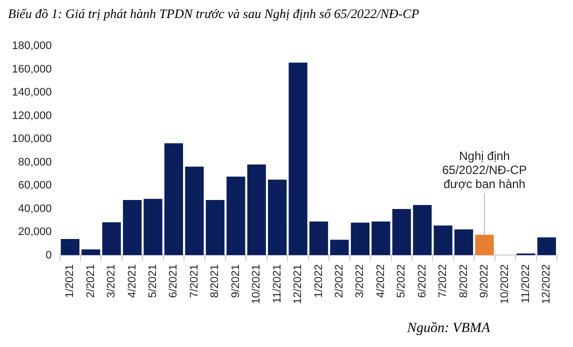  Describe the element at coordinates (318, 281) in the screenshot. I see `x-tick-label: 1/2022` at that location.